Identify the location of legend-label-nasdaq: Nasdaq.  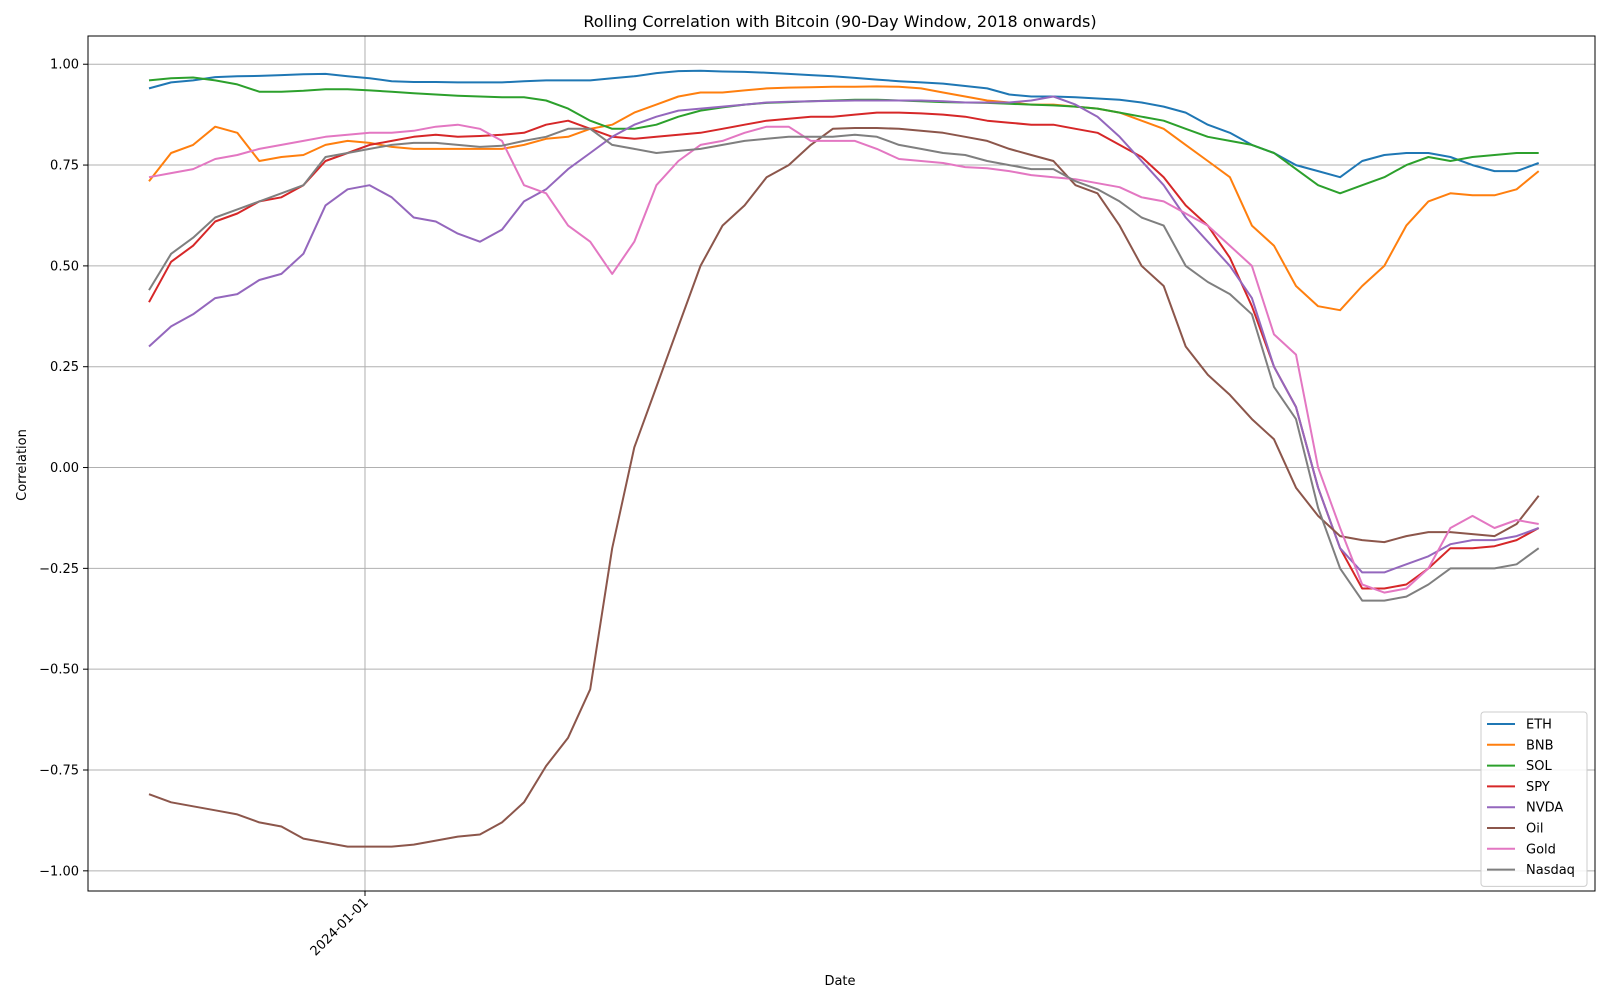
(1550, 870).